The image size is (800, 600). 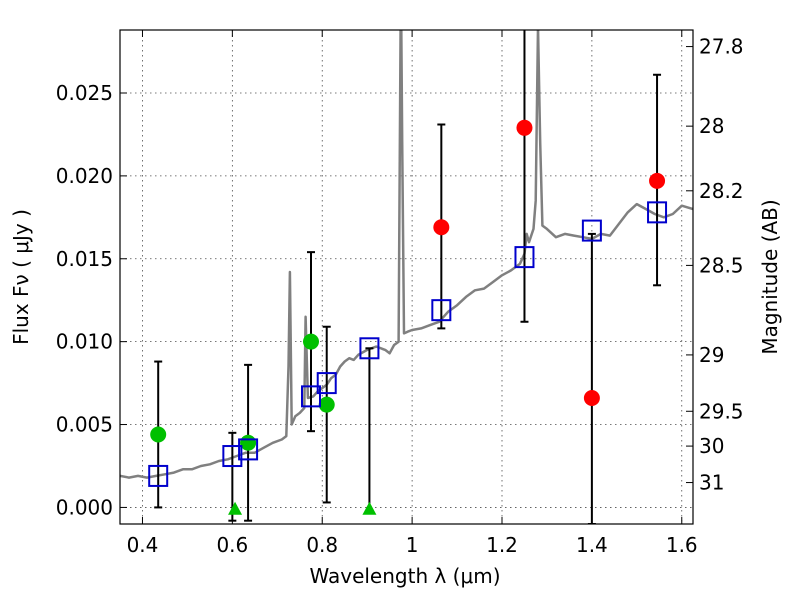 What do you see at coordinates (21, 277) in the screenshot?
I see `y-axis-label: Flux Fν ( μJy )` at bounding box center [21, 277].